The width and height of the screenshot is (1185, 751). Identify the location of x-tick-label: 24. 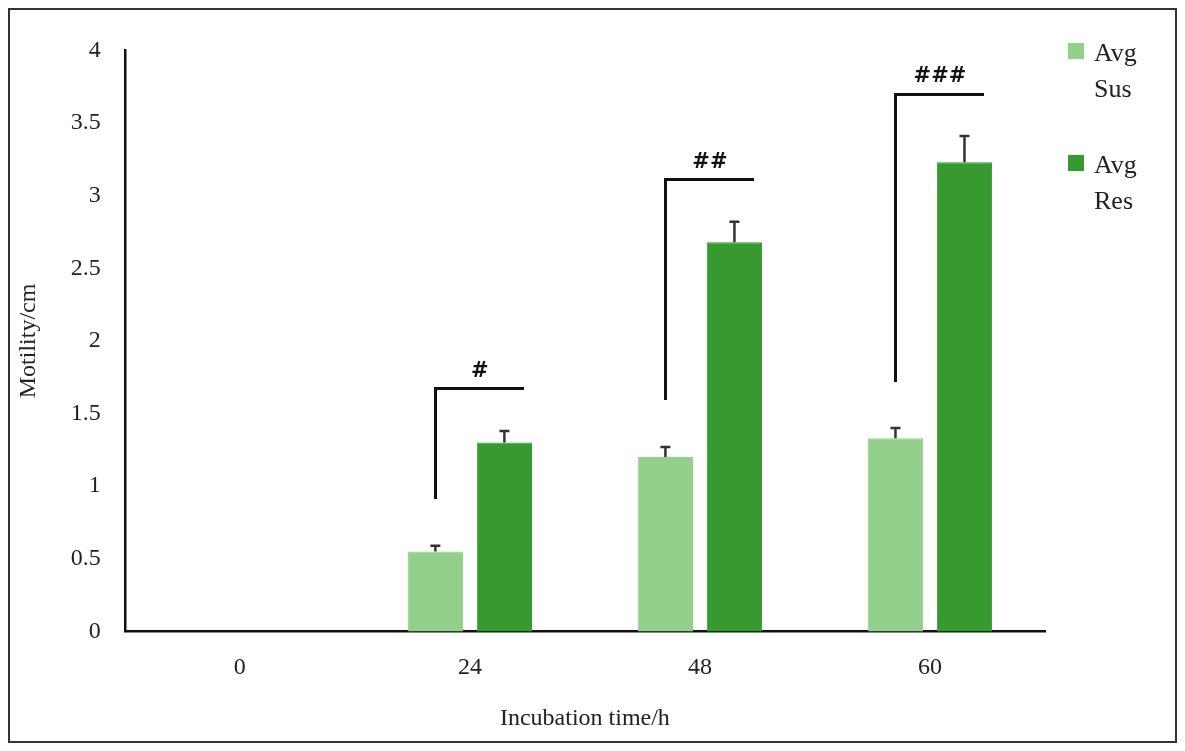
(469, 666).